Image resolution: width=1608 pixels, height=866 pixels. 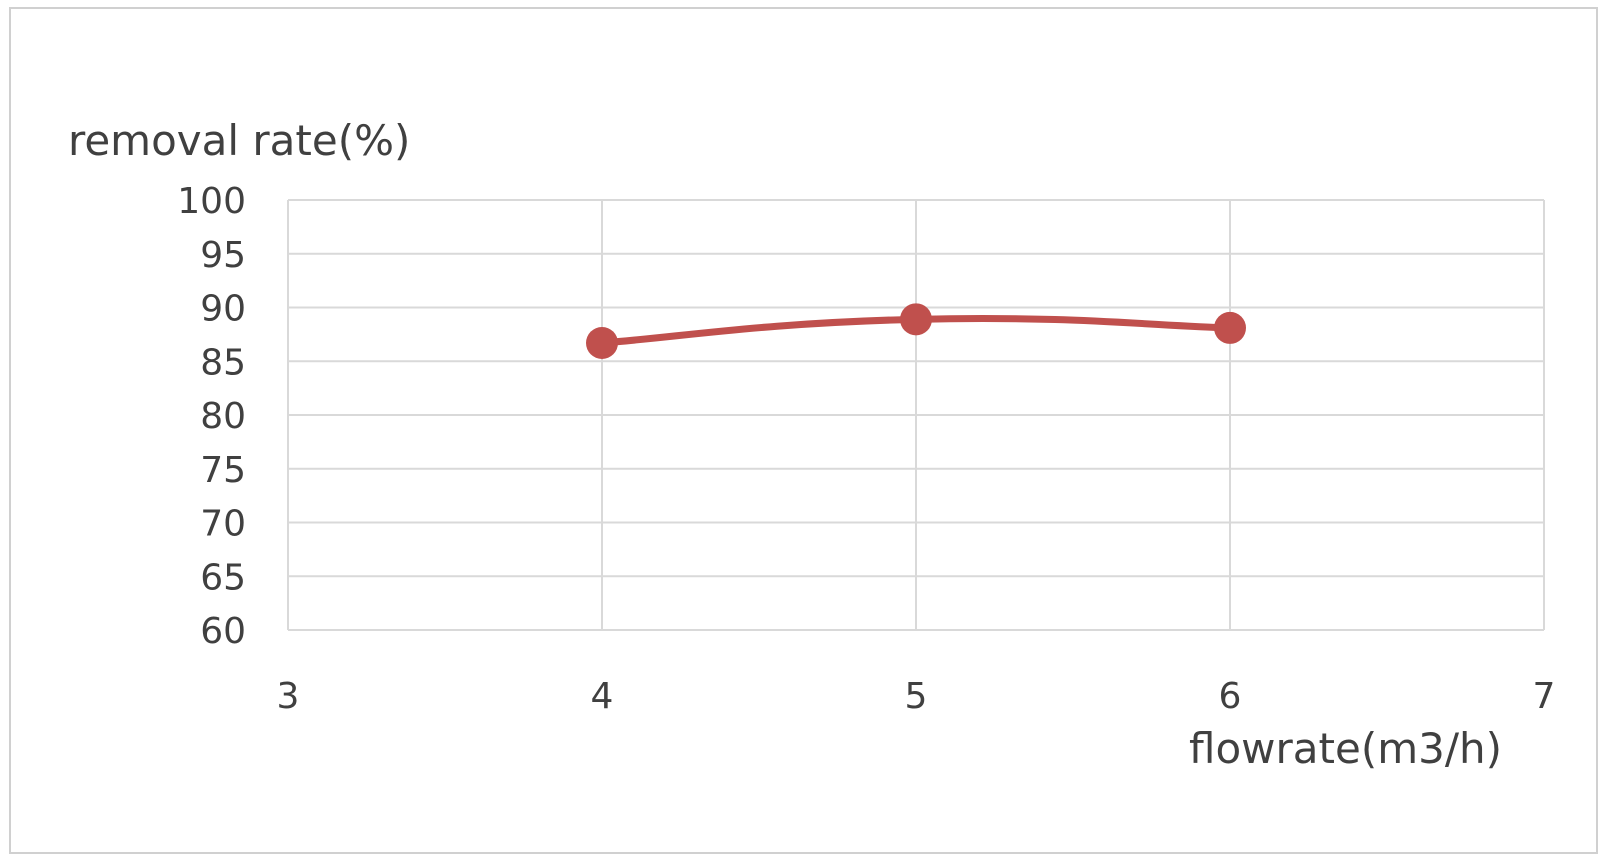 I want to click on y-tick-label: 85, so click(x=223, y=362).